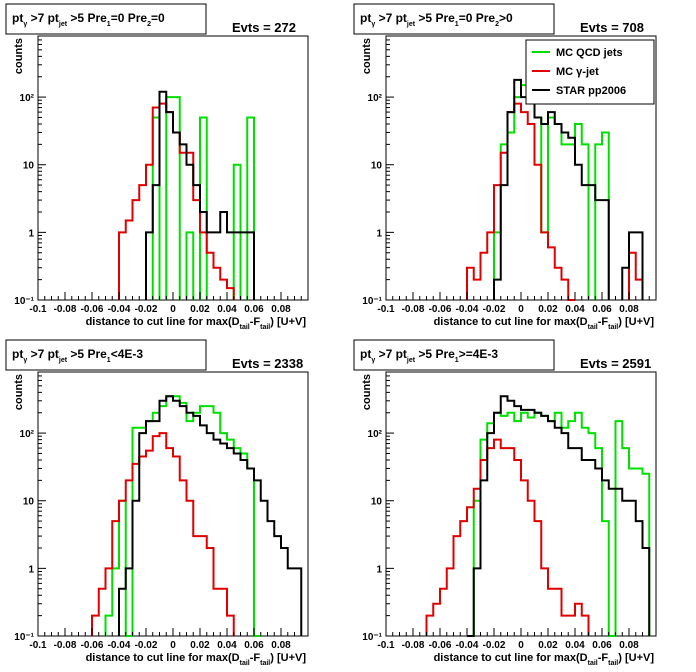  What do you see at coordinates (591, 91) in the screenshot?
I see `legend-label: STAR pp2006` at bounding box center [591, 91].